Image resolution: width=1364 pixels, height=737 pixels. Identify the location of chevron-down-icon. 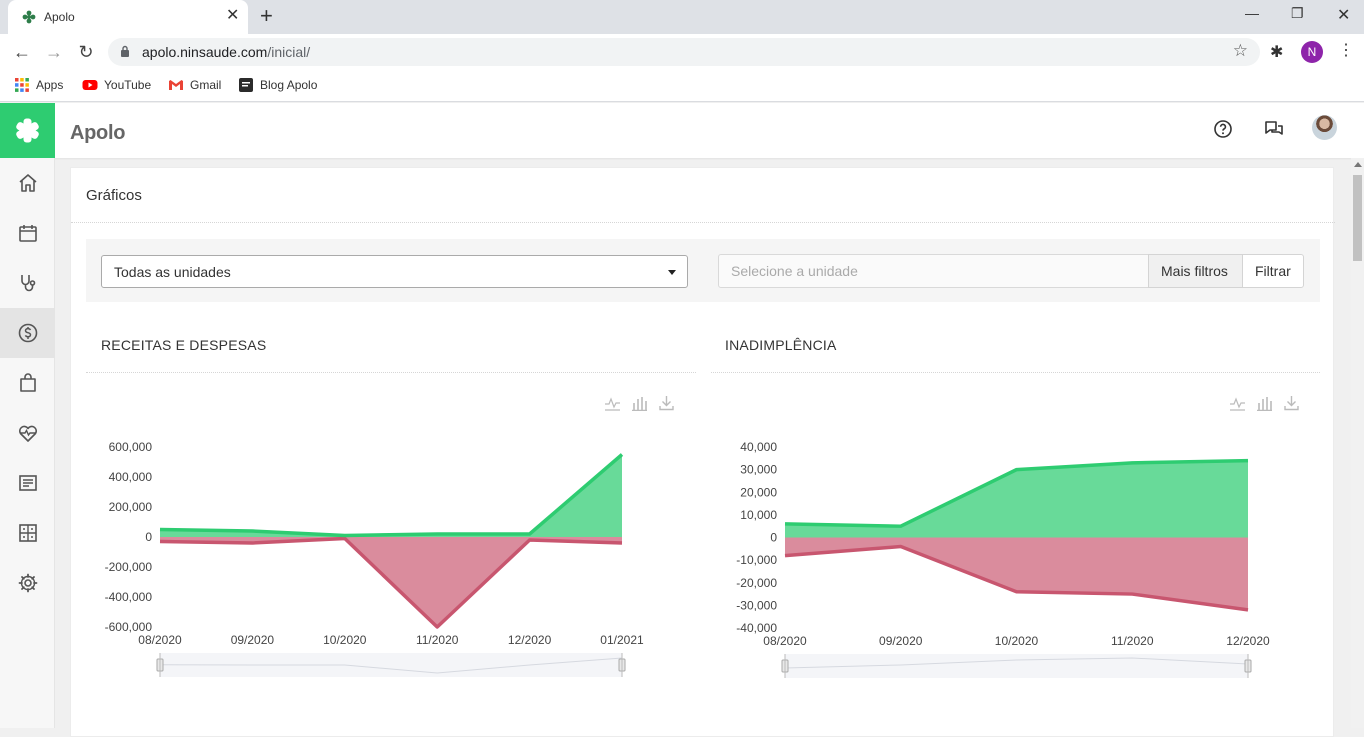
(672, 272).